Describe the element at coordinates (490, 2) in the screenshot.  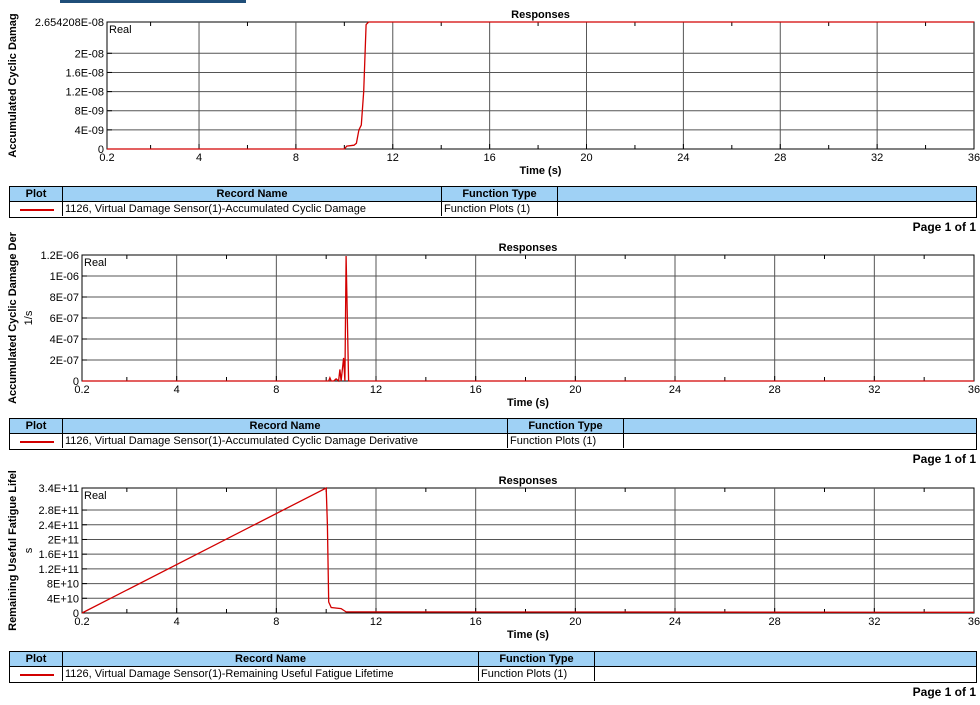
I see `tab-strip` at that location.